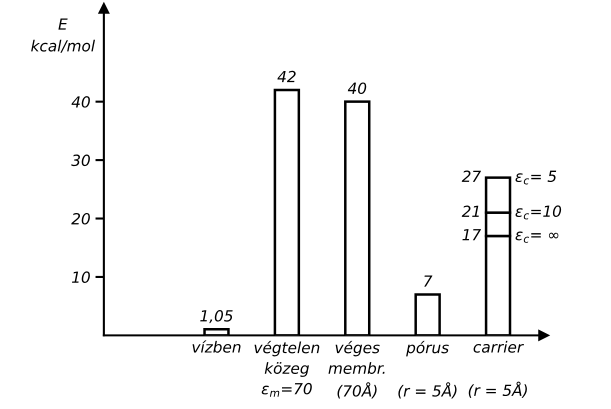 Image resolution: width=611 pixels, height=409 pixels. Describe the element at coordinates (81, 102) in the screenshot. I see `y-tick-label: 40` at that location.